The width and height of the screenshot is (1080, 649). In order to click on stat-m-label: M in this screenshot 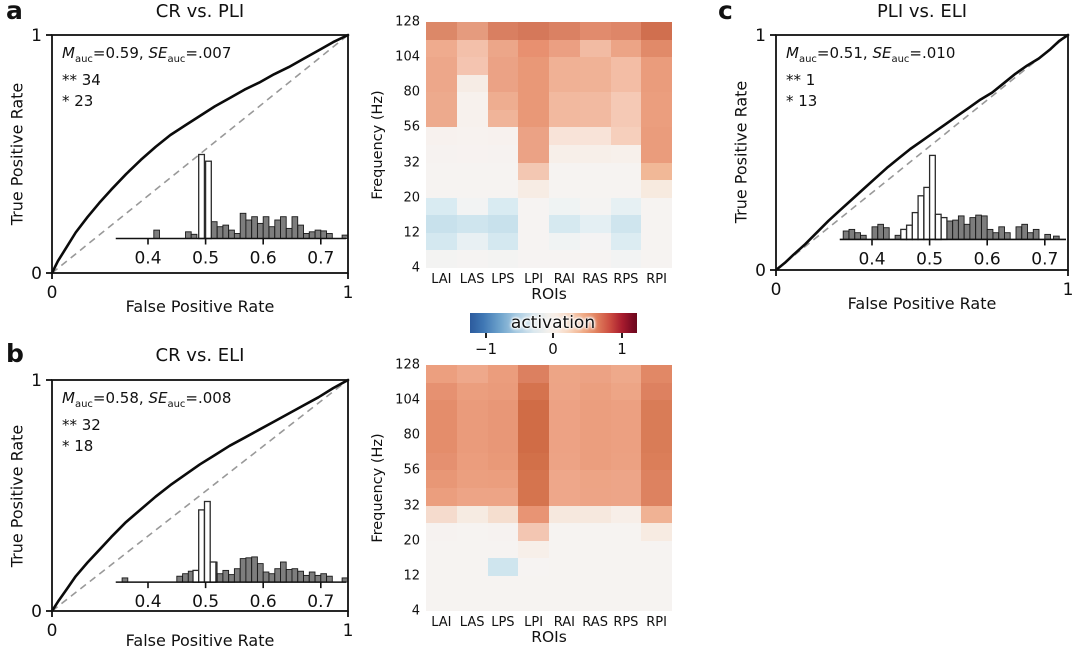, I will do `click(792, 53)`.